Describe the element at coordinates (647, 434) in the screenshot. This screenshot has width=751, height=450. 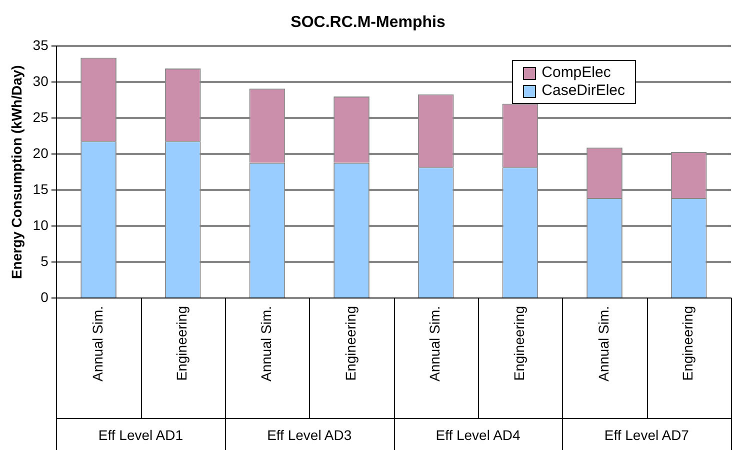
I see `text: Eff Level AD7` at that location.